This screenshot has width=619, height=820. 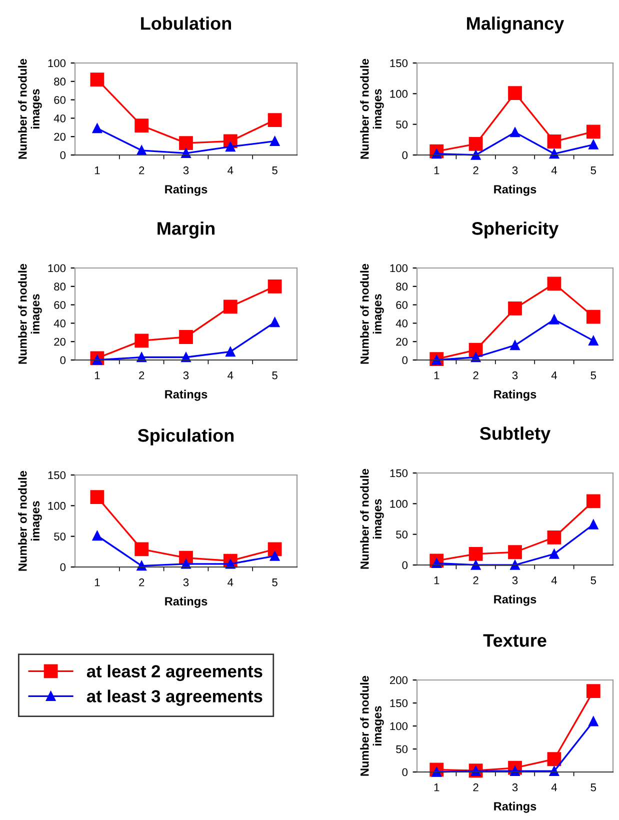 I want to click on chart-title: Spiculation, so click(x=186, y=437).